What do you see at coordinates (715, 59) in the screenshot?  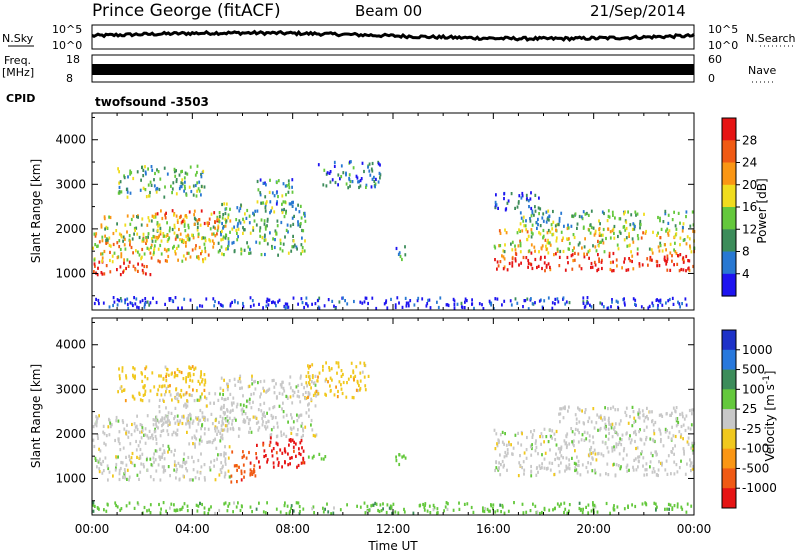 I see `nave-tick-top: 60` at bounding box center [715, 59].